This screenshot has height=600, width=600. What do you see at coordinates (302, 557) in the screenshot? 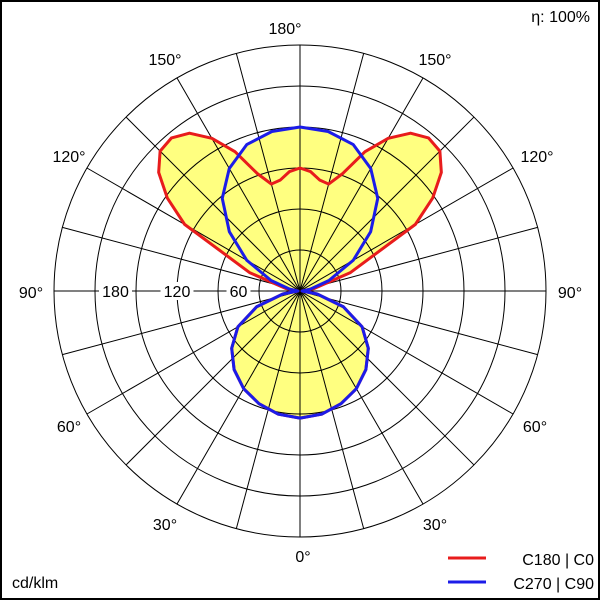
I see `angle-label-bottom: 0°` at bounding box center [302, 557].